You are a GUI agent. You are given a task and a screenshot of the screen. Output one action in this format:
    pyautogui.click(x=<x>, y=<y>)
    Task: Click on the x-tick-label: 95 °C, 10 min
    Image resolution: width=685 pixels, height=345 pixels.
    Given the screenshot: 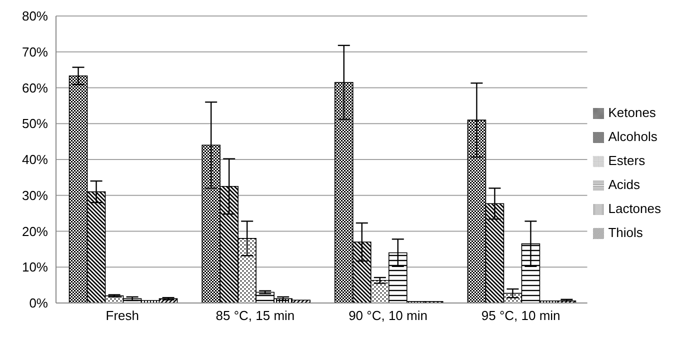 What is the action you would take?
    pyautogui.click(x=520, y=316)
    